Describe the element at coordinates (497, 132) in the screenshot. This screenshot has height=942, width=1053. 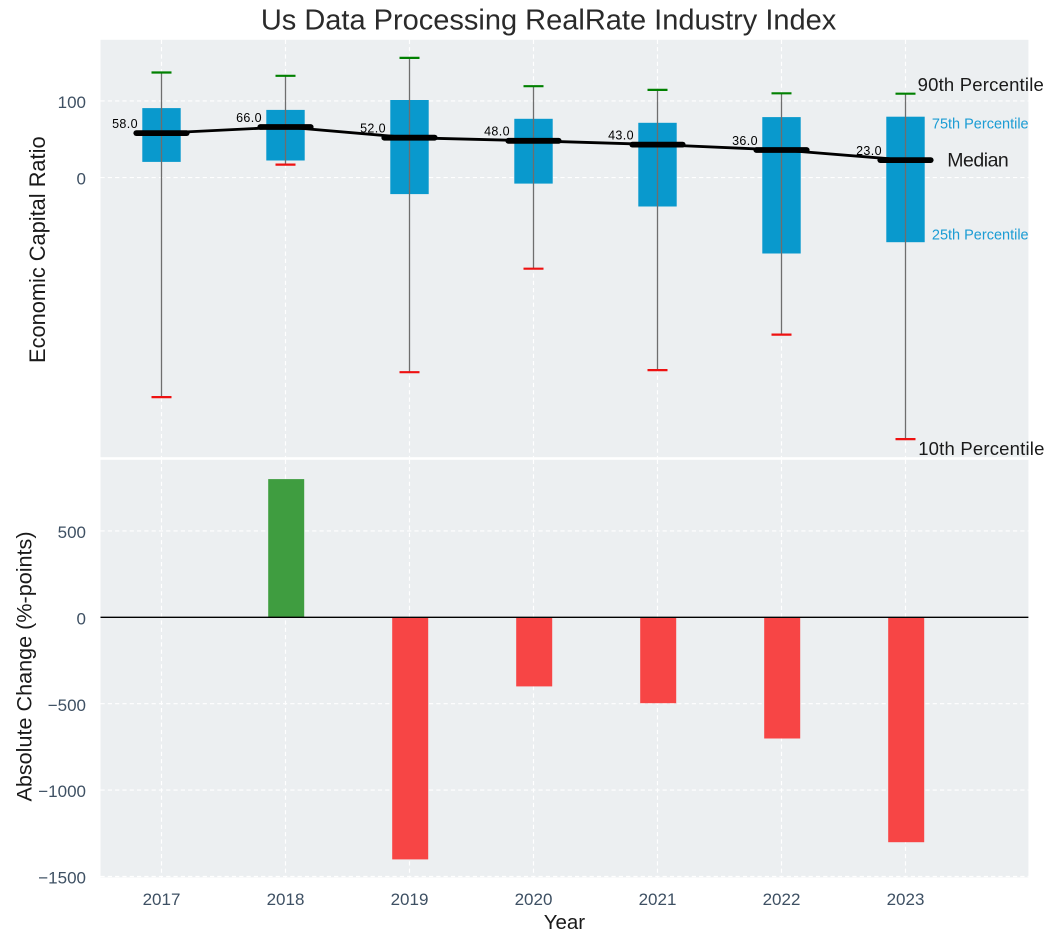
I see `svg-text: 48.0` at that location.